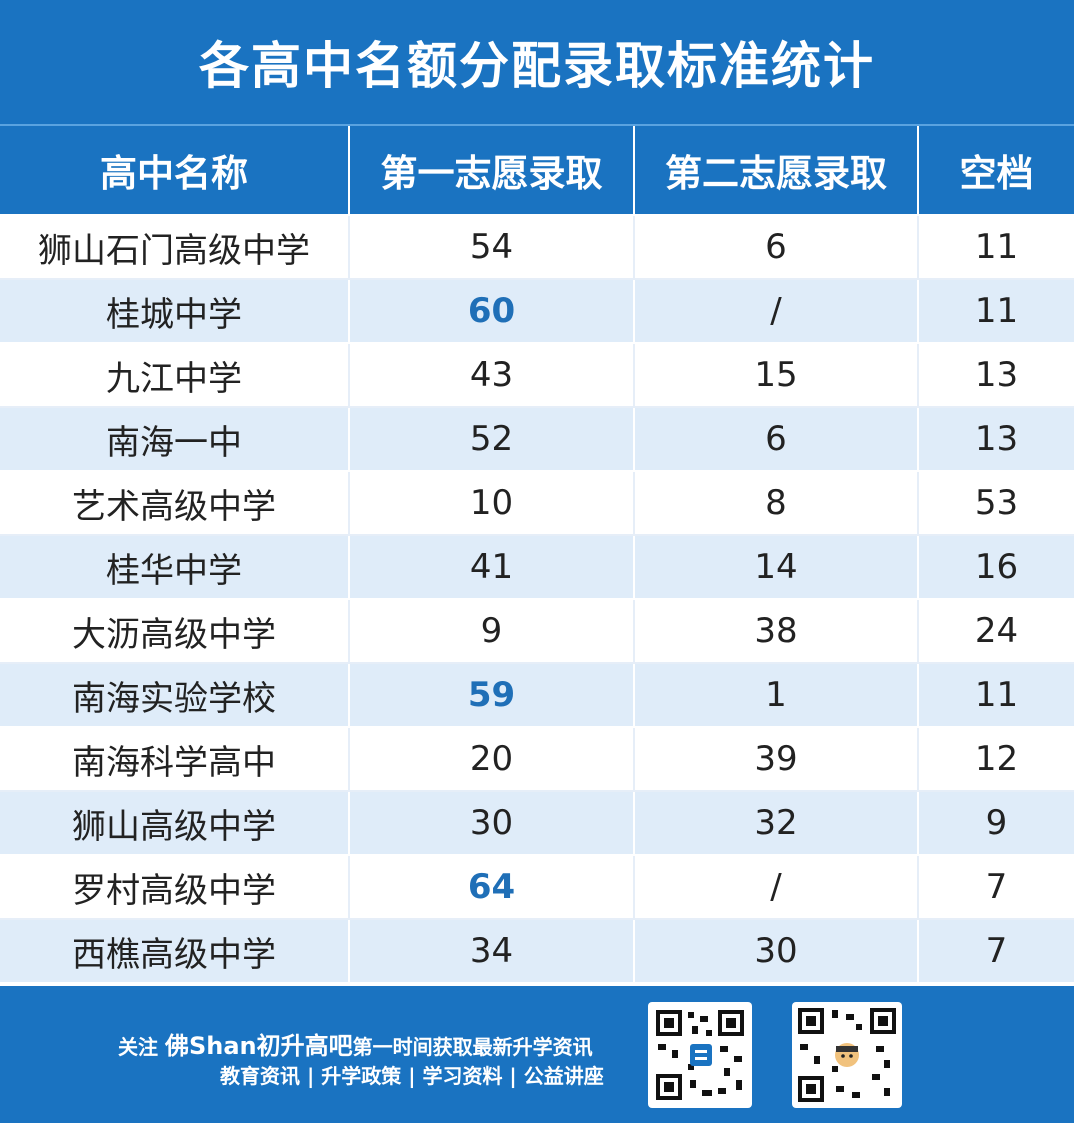 The image size is (1080, 1123). I want to click on table-header-row: 高中名称 第一志愿录取 第二志愿录取 空档, so click(537, 171).